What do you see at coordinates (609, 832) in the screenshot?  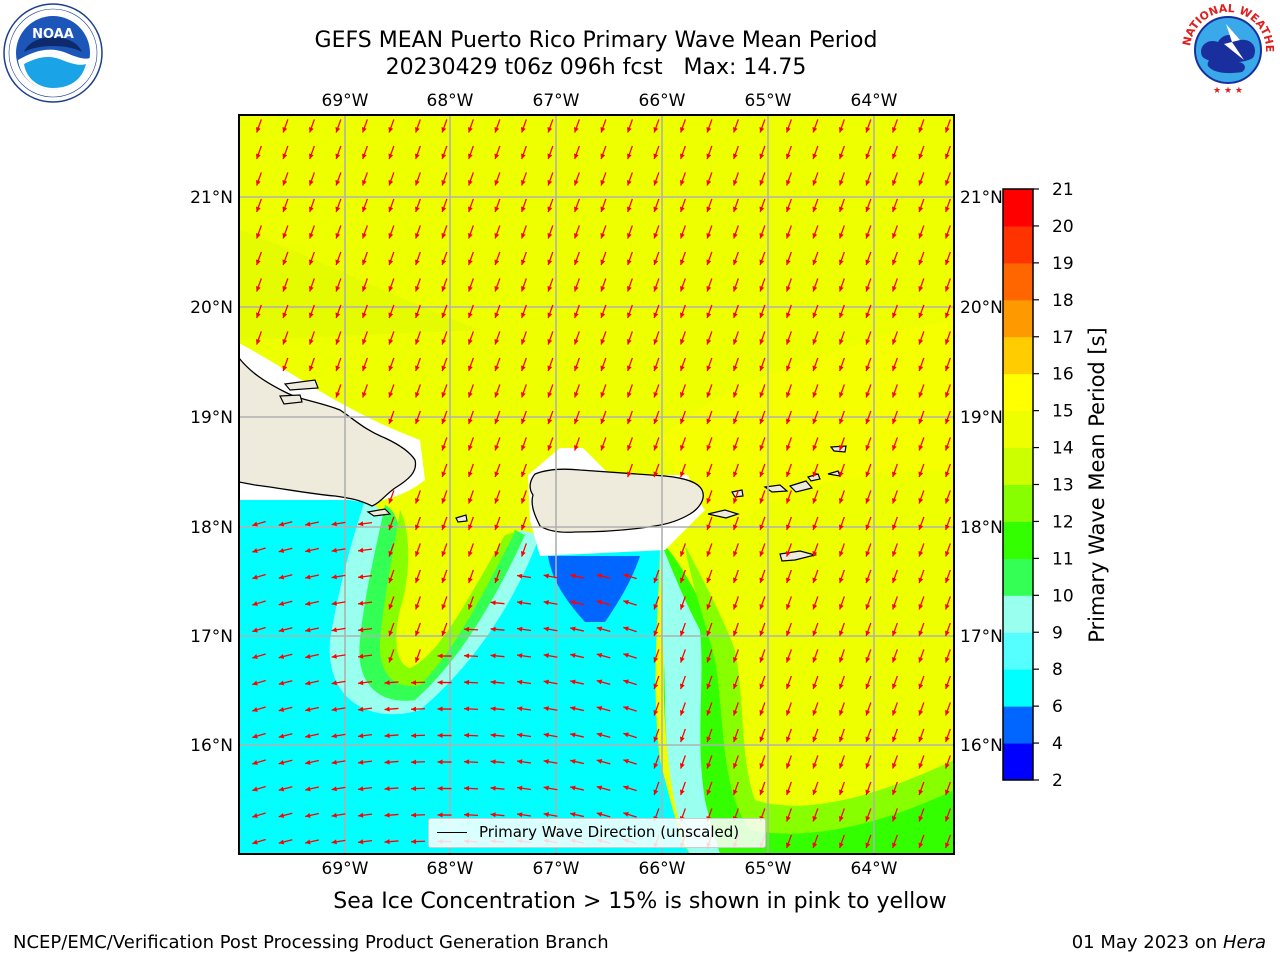 I see `legend-label: Primary Wave Direction (unscaled)` at bounding box center [609, 832].